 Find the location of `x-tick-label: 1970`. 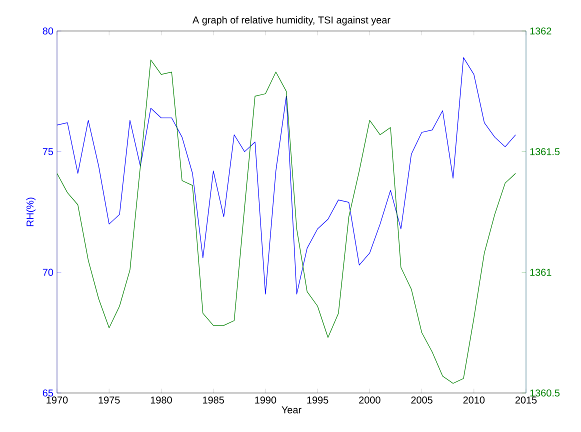

x-tick-label: 1970 is located at coordinates (57, 400).